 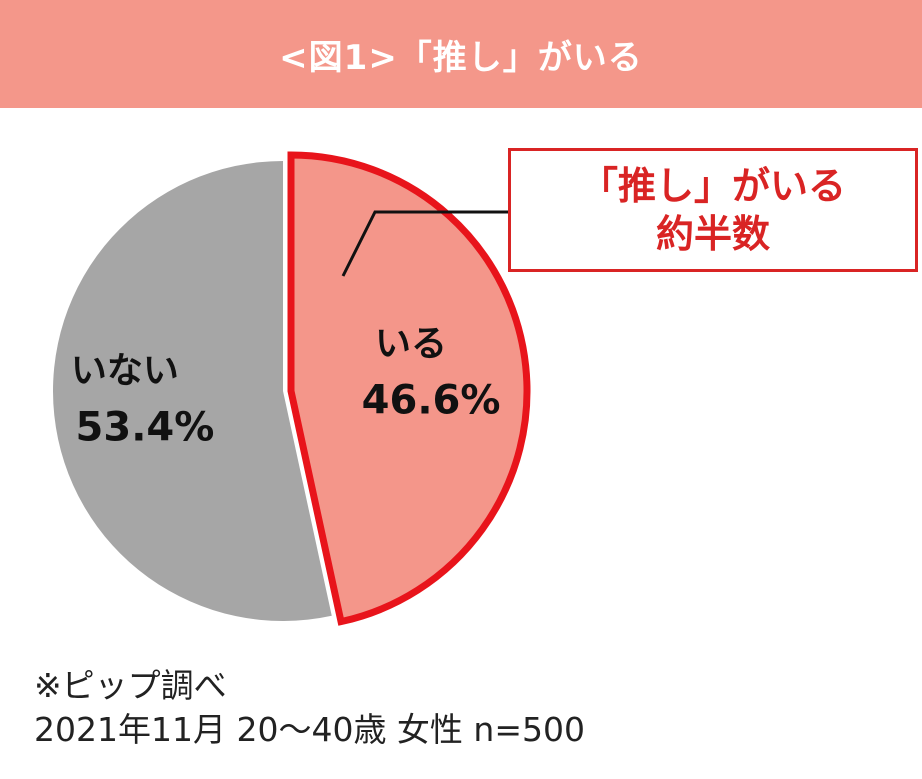 I want to click on callout-leader-line, so click(x=424, y=243).